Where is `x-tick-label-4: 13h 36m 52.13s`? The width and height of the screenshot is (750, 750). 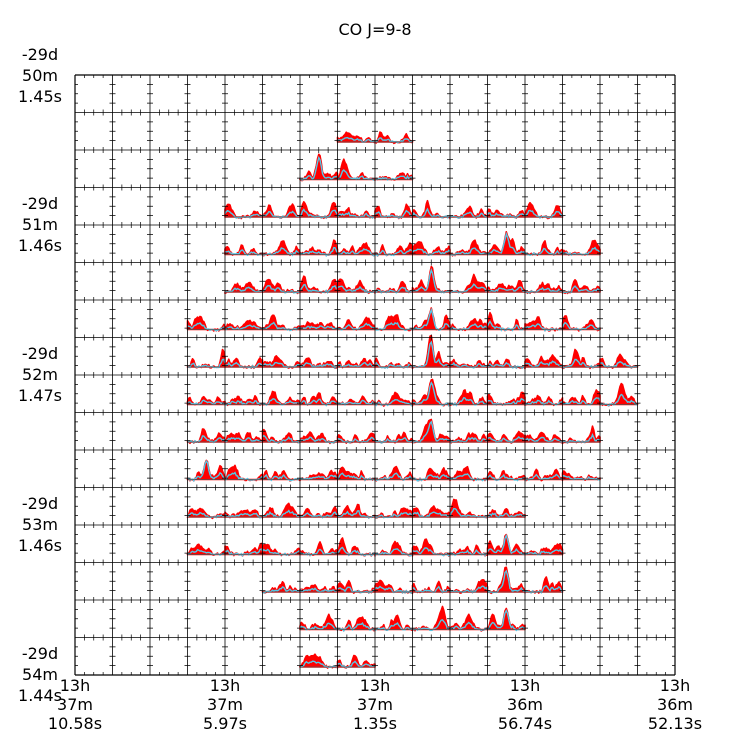 x-tick-label-4: 13h 36m 52.13s is located at coordinates (675, 704).